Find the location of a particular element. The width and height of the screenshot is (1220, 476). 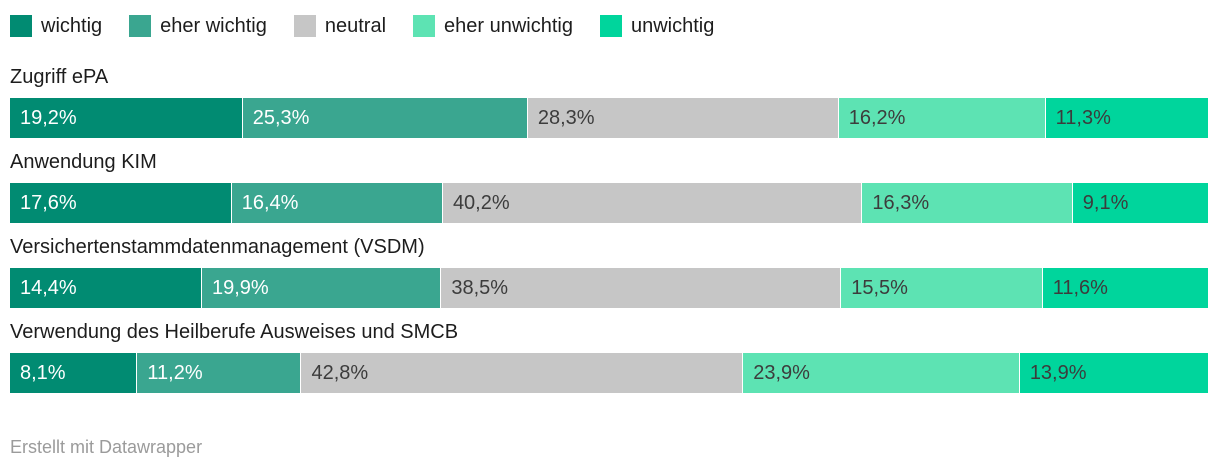

bar-segment-eher-wichtig: 19,9% is located at coordinates (321, 288).